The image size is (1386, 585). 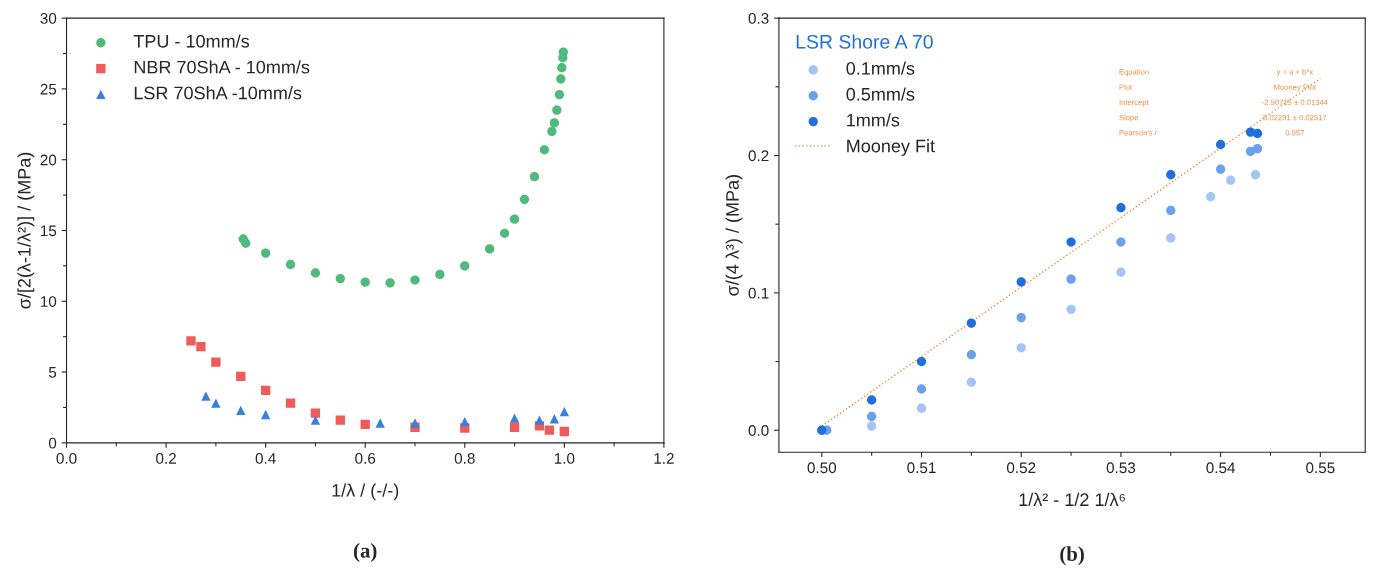 What do you see at coordinates (891, 147) in the screenshot?
I see `legend-label: Mooney Fit` at bounding box center [891, 147].